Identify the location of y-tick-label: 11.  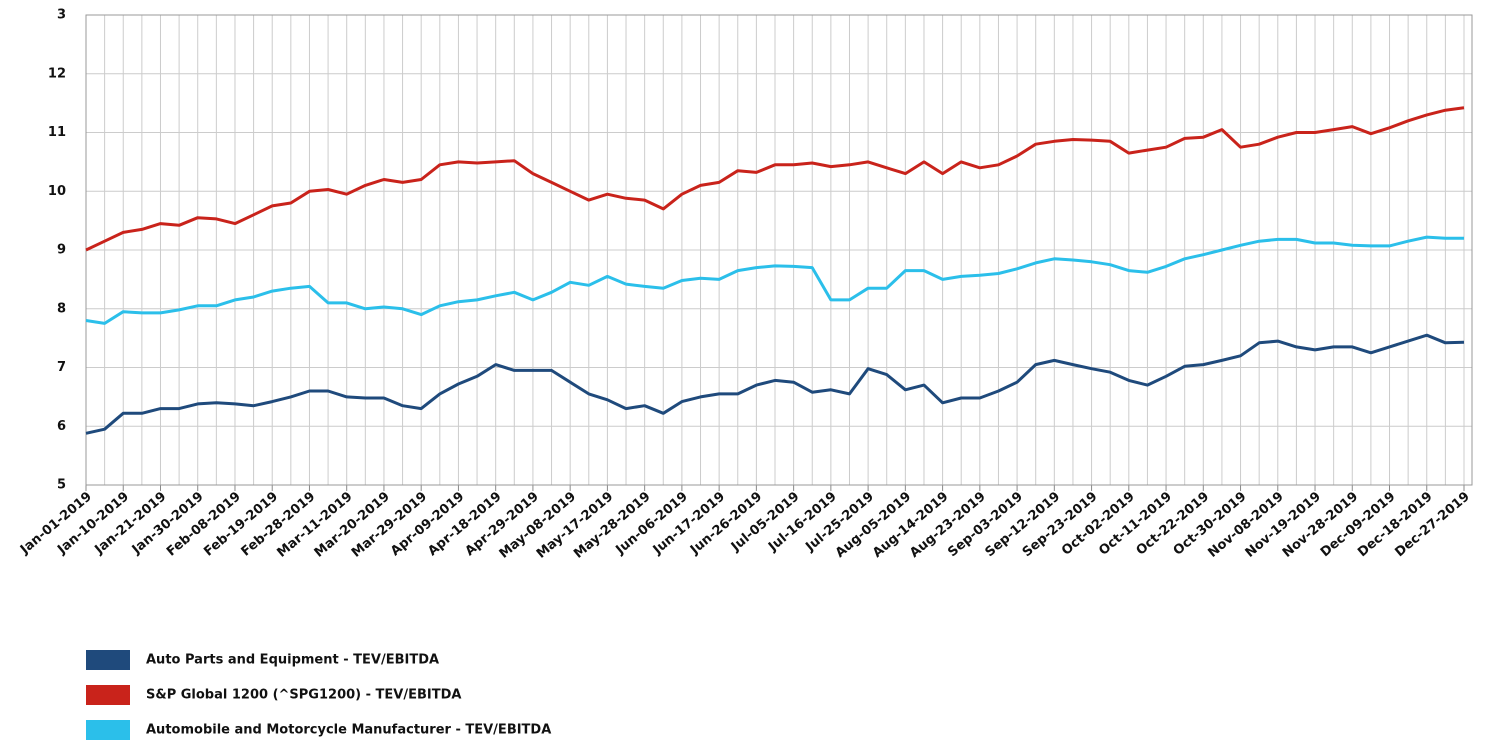
(57, 132).